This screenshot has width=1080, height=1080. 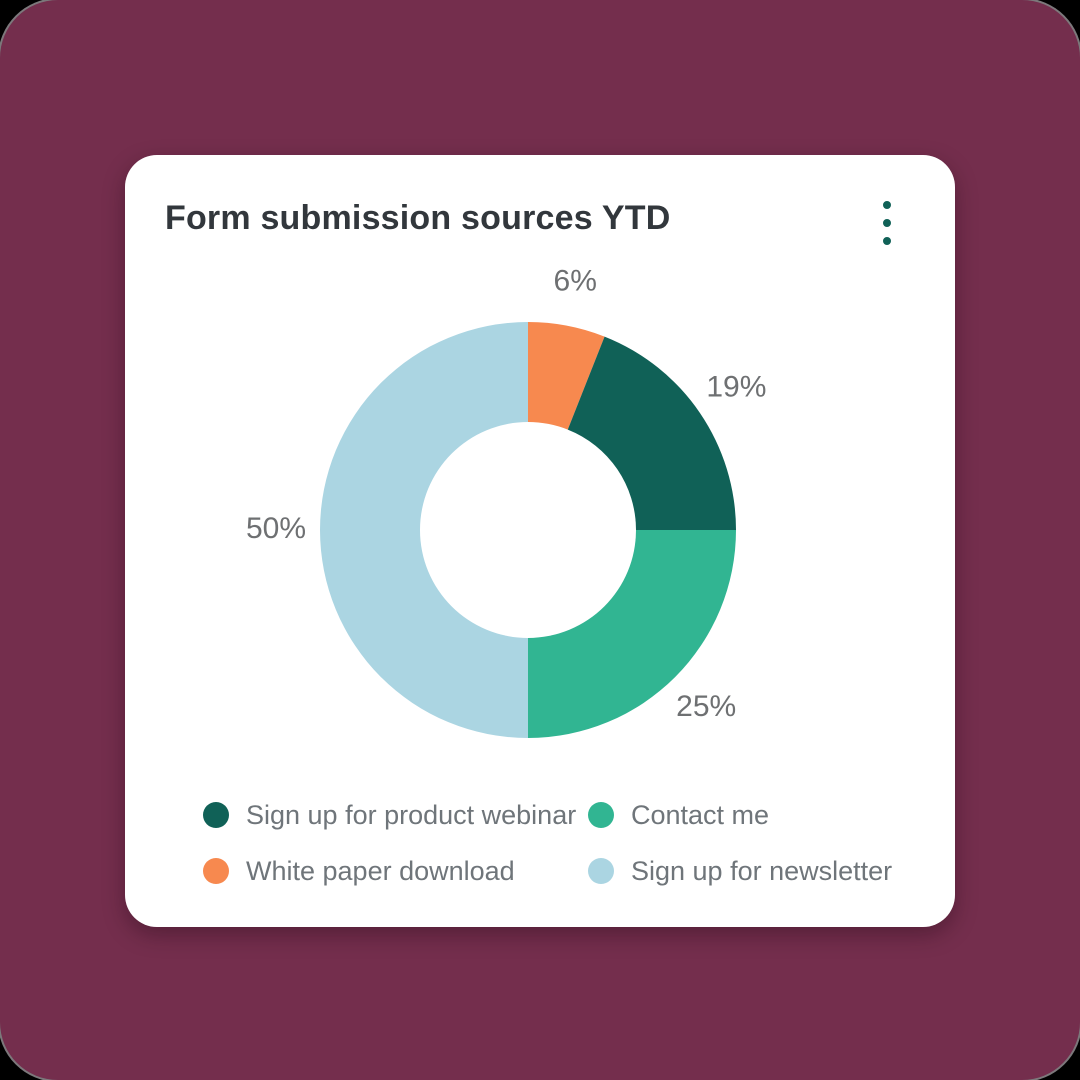 What do you see at coordinates (216, 815) in the screenshot?
I see `legend-dot-sign-up-for-product-webinar` at bounding box center [216, 815].